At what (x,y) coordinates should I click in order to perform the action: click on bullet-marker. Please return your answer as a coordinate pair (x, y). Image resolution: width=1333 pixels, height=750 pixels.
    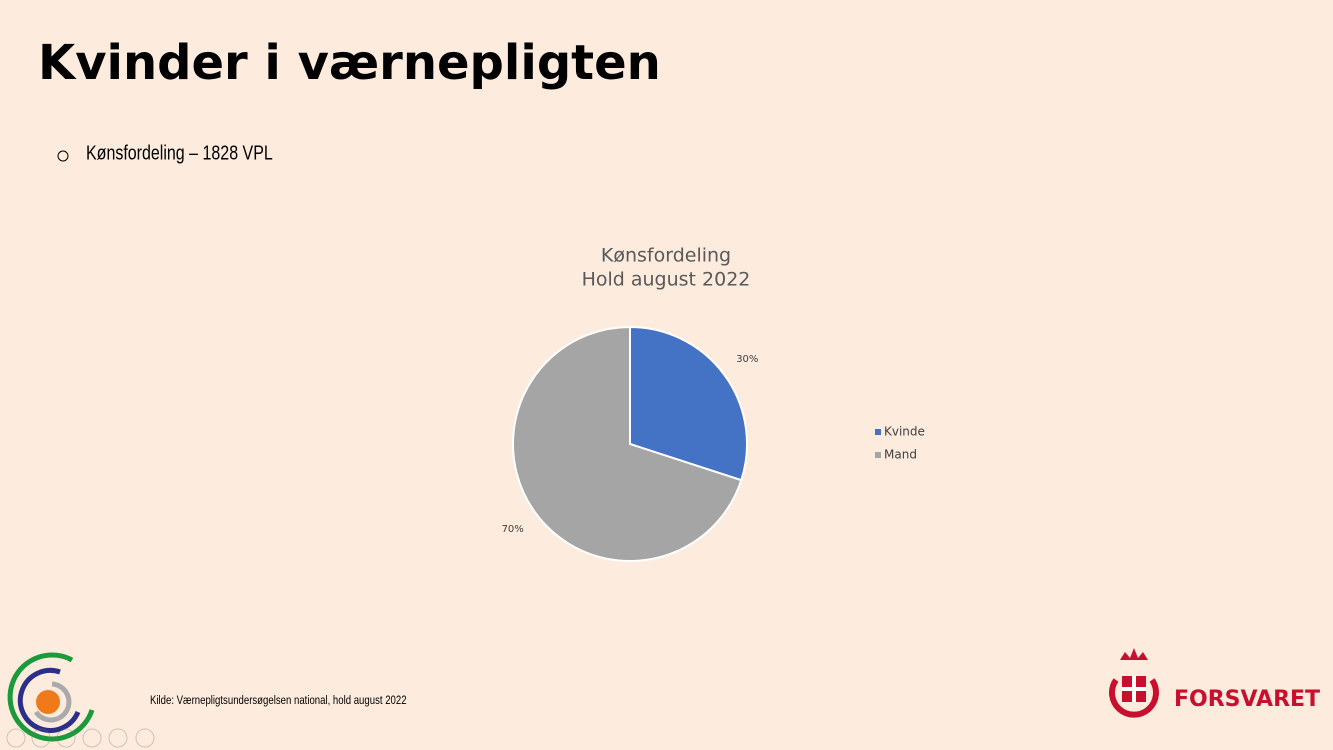
    Looking at the image, I should click on (63, 156).